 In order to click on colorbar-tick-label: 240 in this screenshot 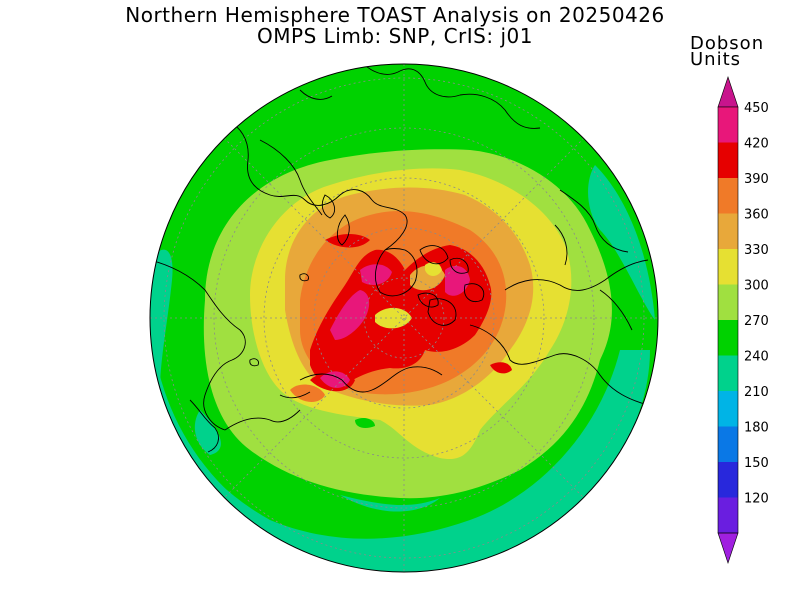, I will do `click(756, 357)`.